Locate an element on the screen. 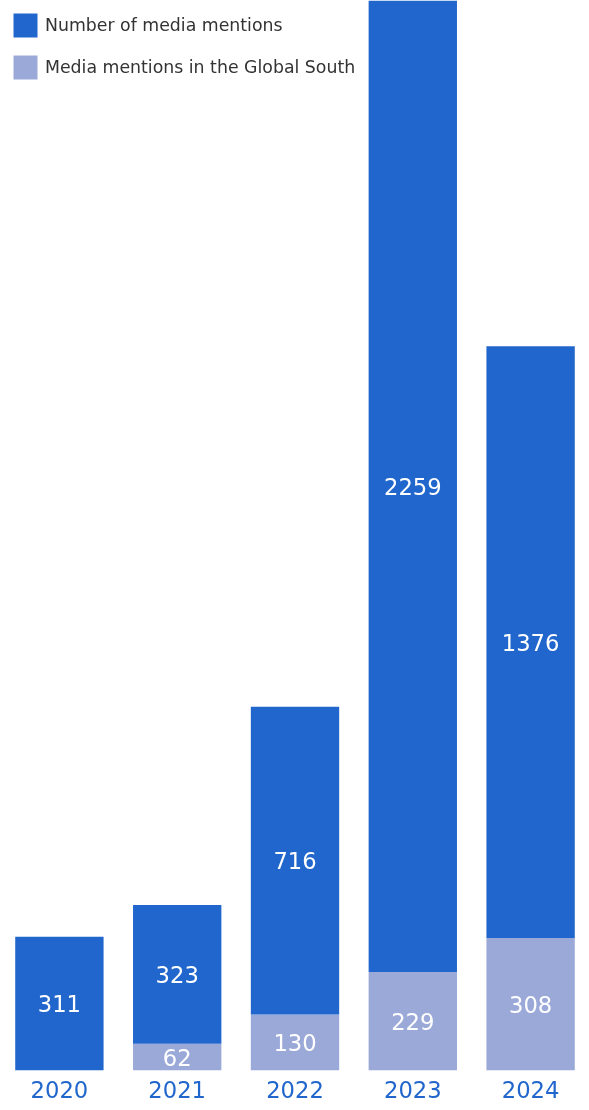 Image resolution: width=589 pixels, height=1110 pixels. data-label: 308 is located at coordinates (530, 1004).